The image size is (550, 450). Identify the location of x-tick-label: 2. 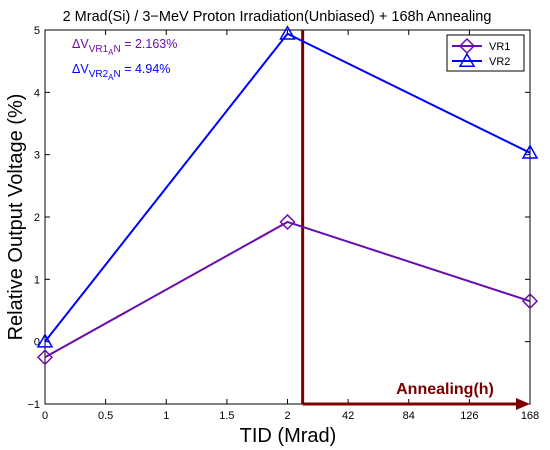
(287, 416).